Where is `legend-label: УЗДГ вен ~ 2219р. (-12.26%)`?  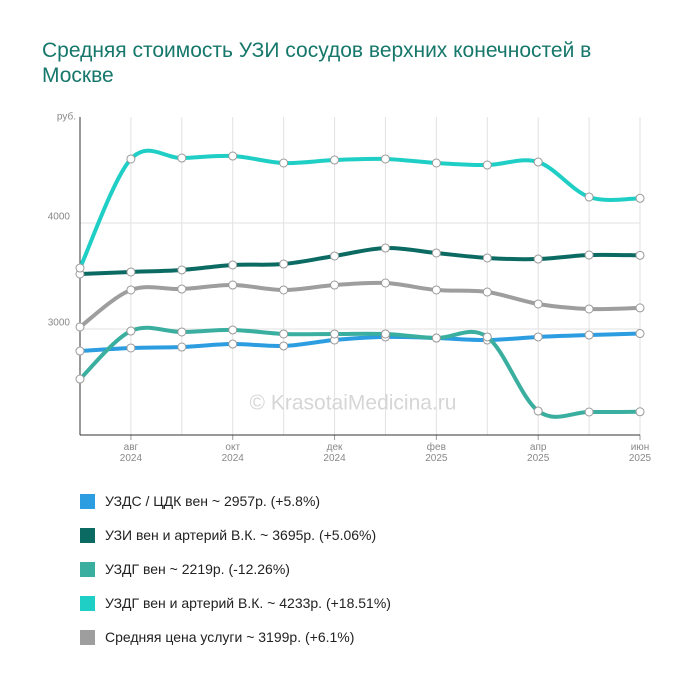
legend-label: УЗДГ вен ~ 2219р. (-12.26%) is located at coordinates (197, 569).